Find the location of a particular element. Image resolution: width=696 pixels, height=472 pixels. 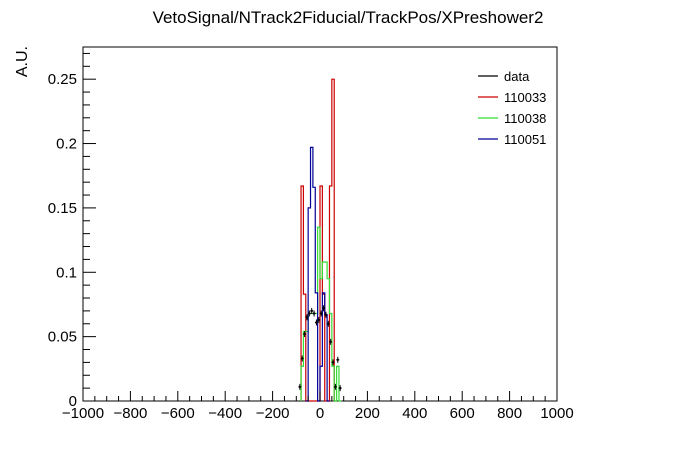

x-tick-label: 600 is located at coordinates (462, 413).